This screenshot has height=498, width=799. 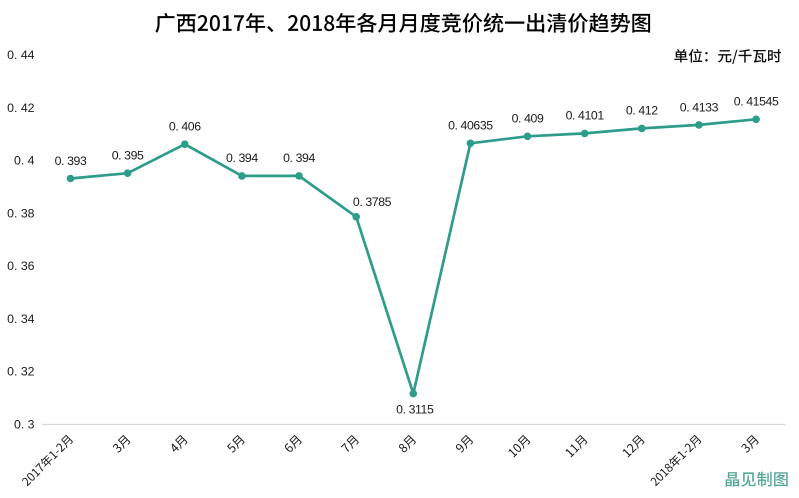 I want to click on svg-text: 0. 4, so click(x=24, y=161).